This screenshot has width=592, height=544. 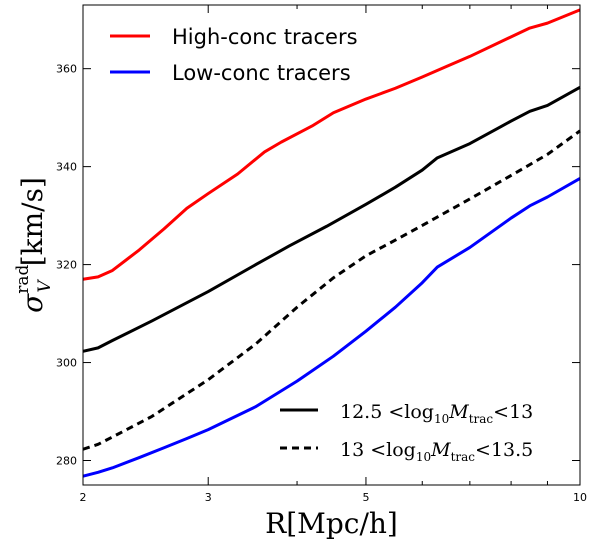 I want to click on y-axis-label: σrad V [km/s], so click(x=34, y=245).